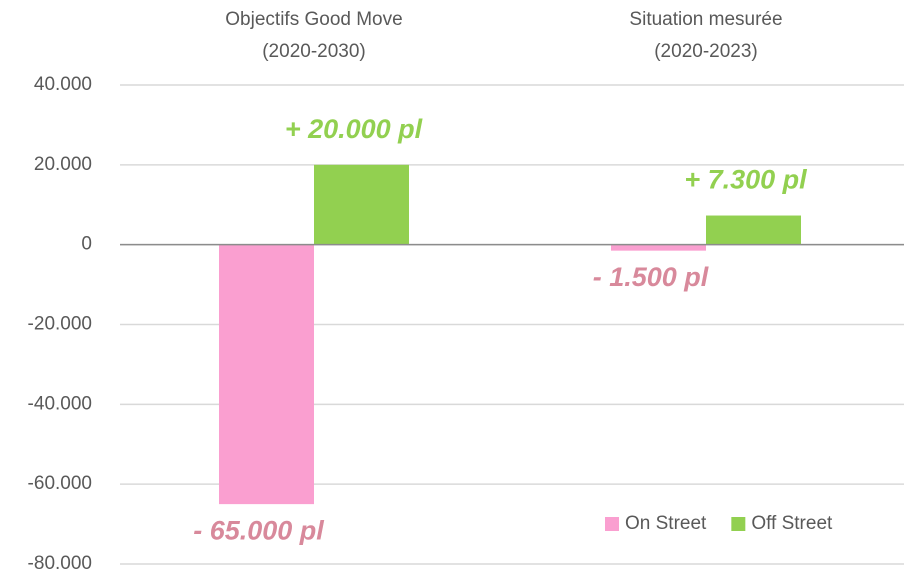 The height and width of the screenshot is (576, 904). What do you see at coordinates (792, 523) in the screenshot?
I see `legend-label: Off Street` at bounding box center [792, 523].